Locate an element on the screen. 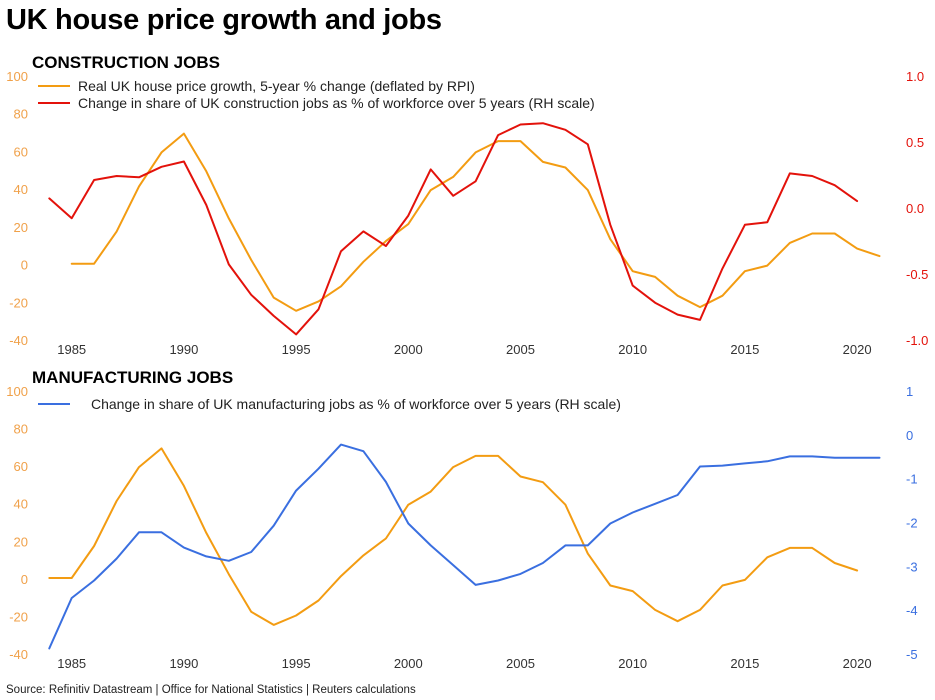  construction-x-tick-label: 2005 is located at coordinates (520, 349).